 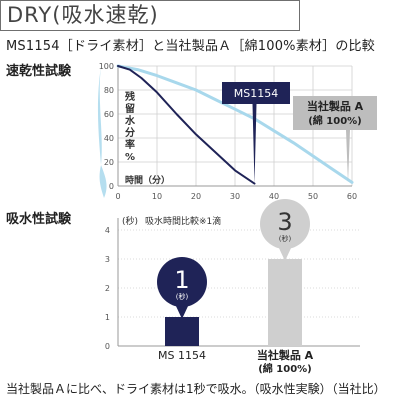 What do you see at coordinates (130, 126) in the screenshot?
I see `line-y-axis-label: 残留水分率%` at bounding box center [130, 126].